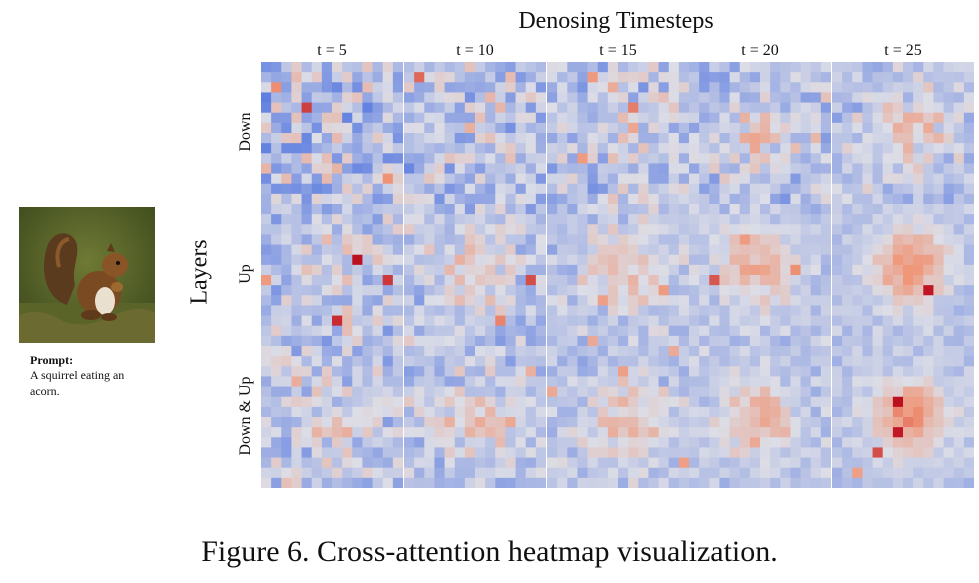 The width and height of the screenshot is (979, 583). Describe the element at coordinates (618, 275) in the screenshot. I see `heatmap-up-t15` at that location.